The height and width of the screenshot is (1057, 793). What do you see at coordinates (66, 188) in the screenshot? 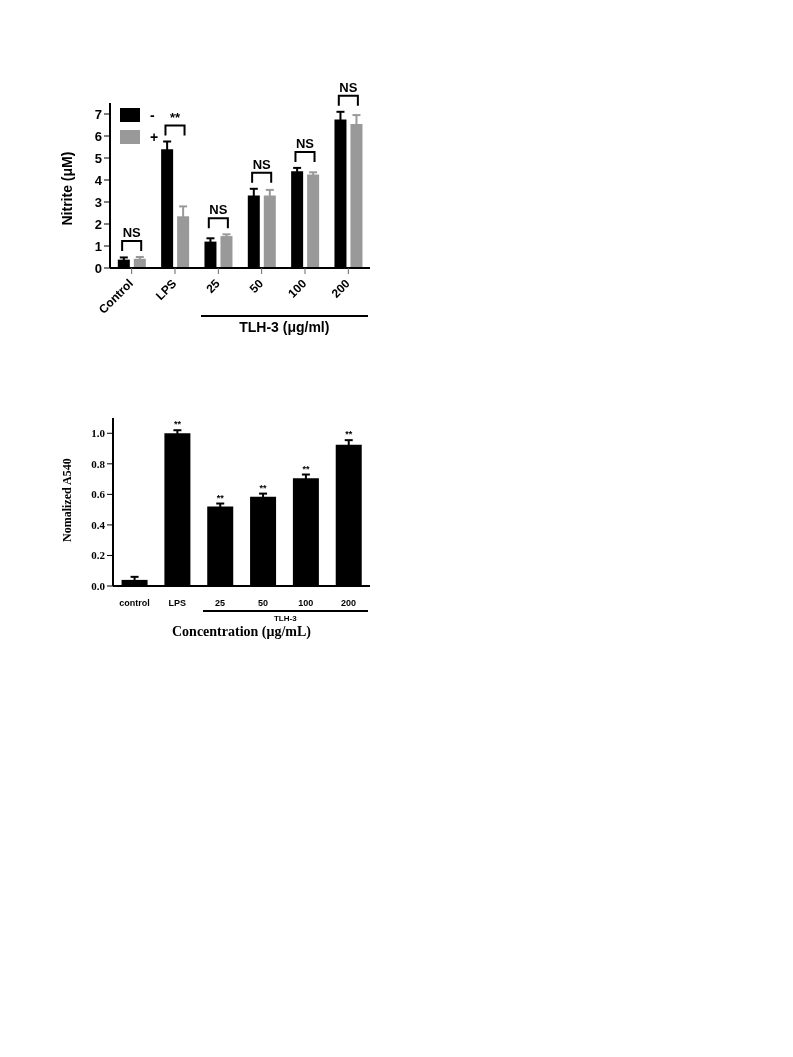
I see `y-axis-title: Nitrite (μM)` at bounding box center [66, 188].